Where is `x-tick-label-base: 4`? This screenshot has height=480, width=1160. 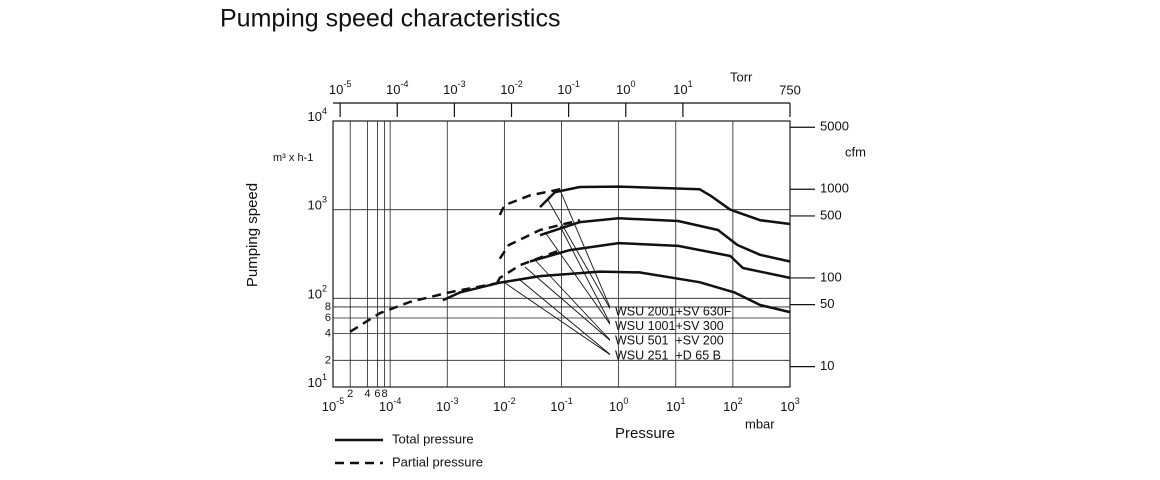
x-tick-label-base: 4 is located at coordinates (367, 394).